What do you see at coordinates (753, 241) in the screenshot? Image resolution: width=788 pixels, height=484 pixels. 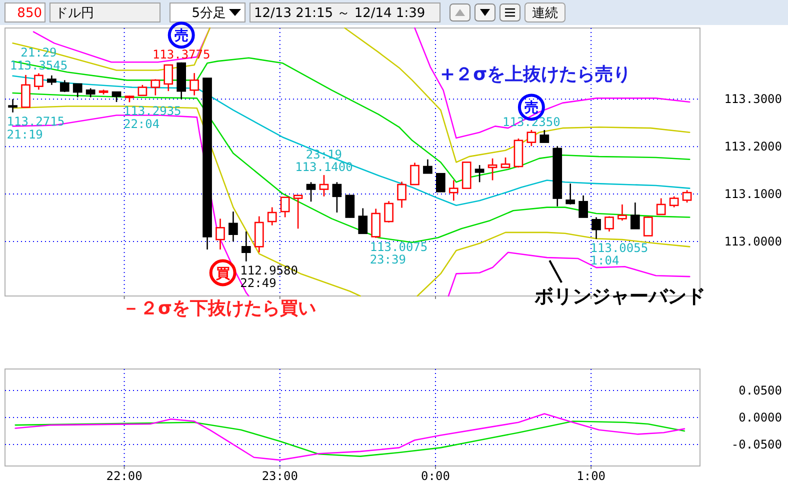 I see `y-tick-label: 113.0000` at bounding box center [753, 241].